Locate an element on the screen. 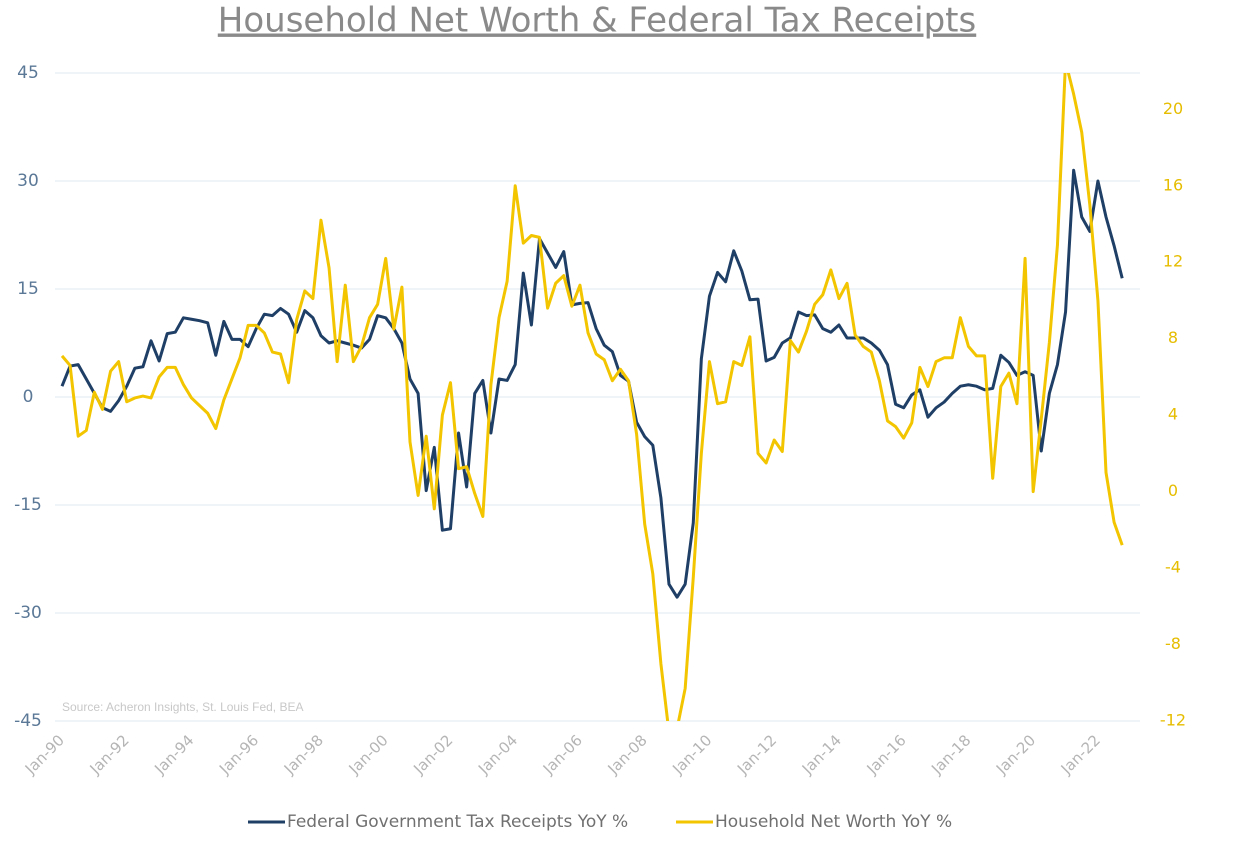 The width and height of the screenshot is (1260, 847). x-tick: Jan-96 is located at coordinates (238, 754).